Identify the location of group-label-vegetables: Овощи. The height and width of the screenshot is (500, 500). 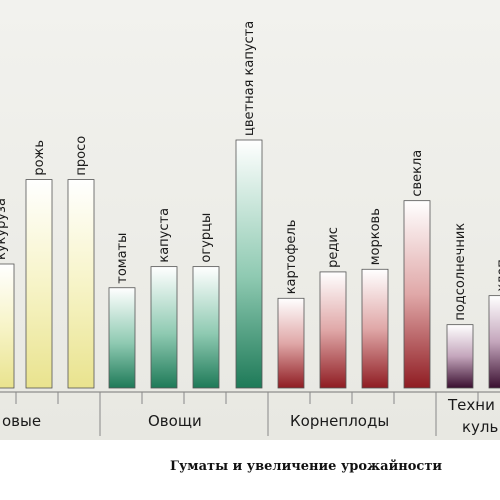
(175, 421).